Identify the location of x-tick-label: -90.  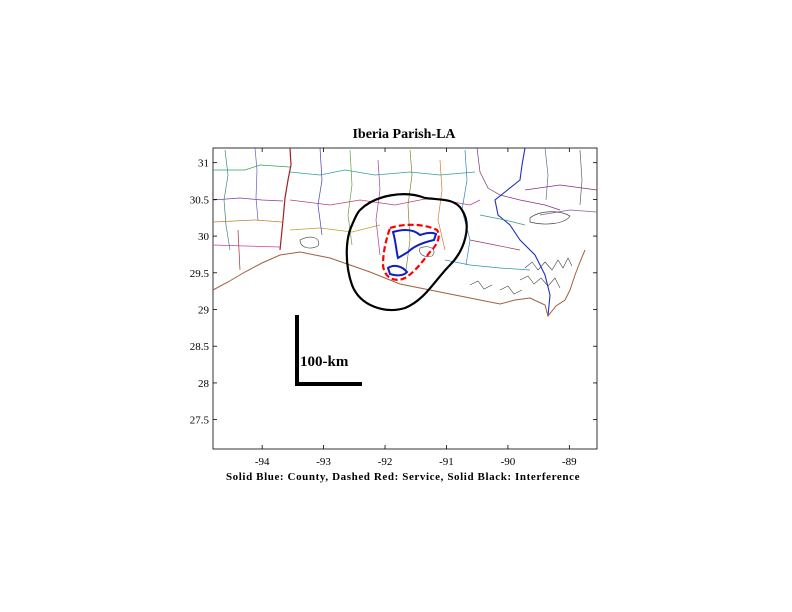
(508, 462).